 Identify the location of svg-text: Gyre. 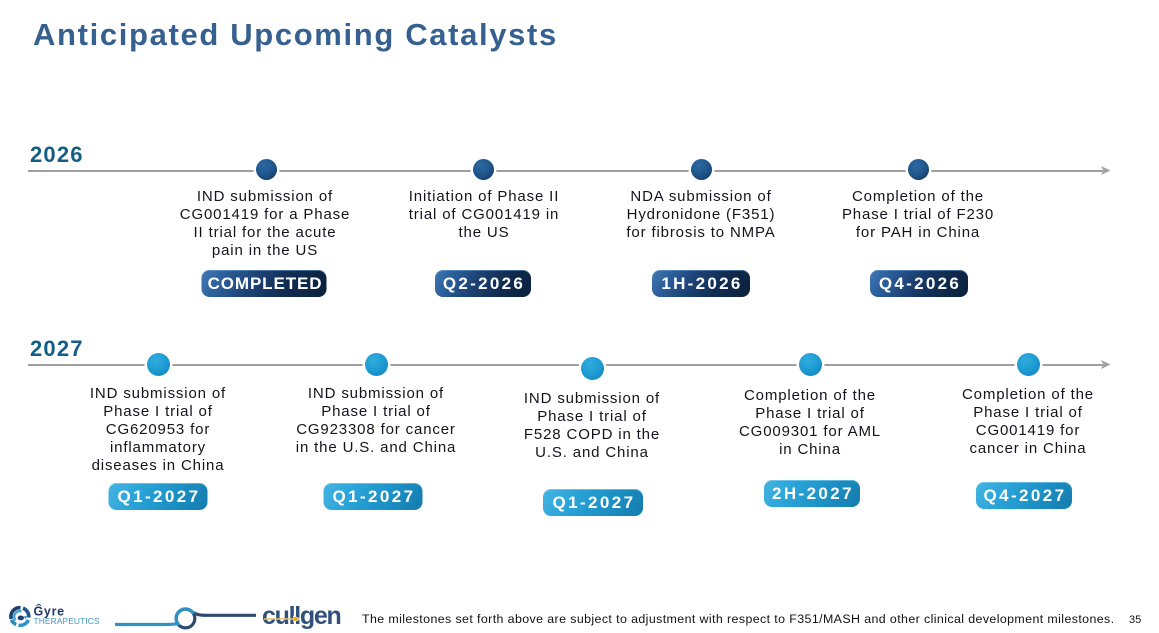
(49, 611).